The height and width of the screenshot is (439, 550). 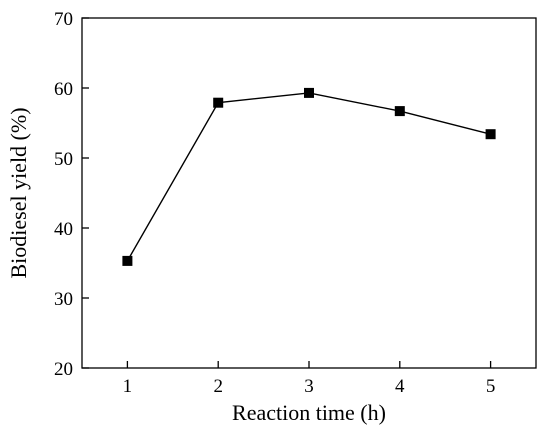 I want to click on y-tick-label-0: 20, so click(x=63, y=369).